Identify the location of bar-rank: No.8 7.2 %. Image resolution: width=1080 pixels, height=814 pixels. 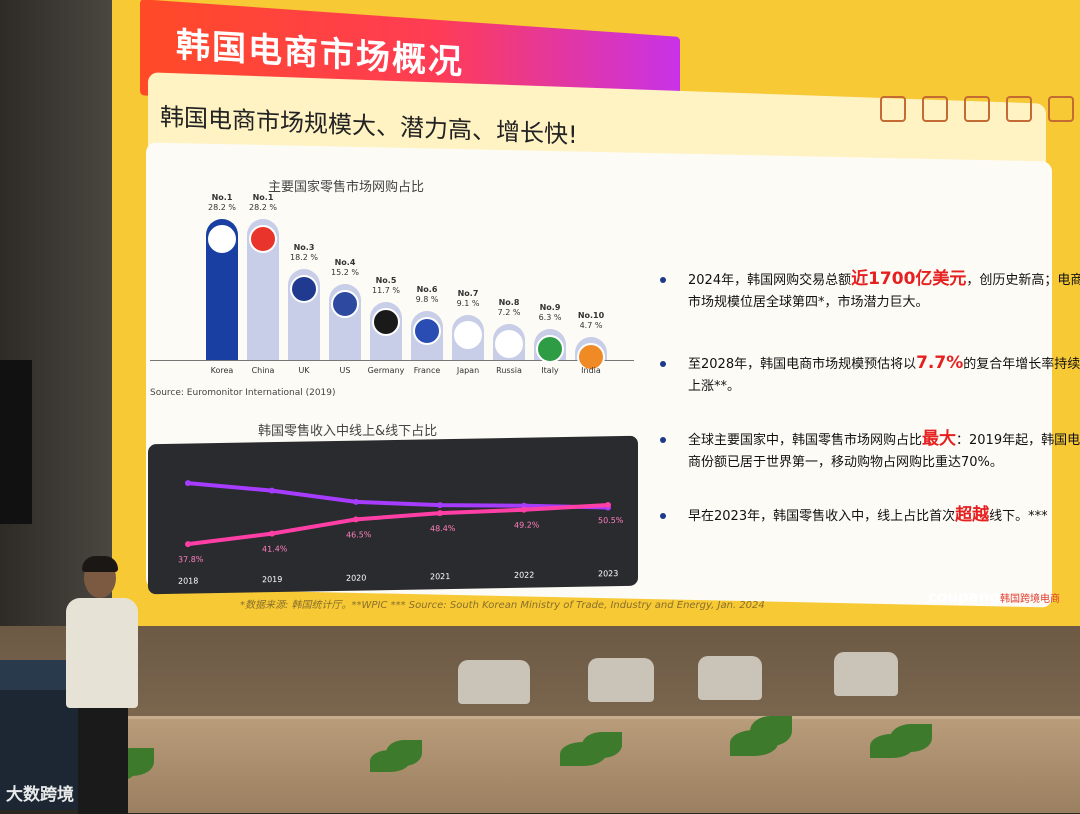
(509, 307).